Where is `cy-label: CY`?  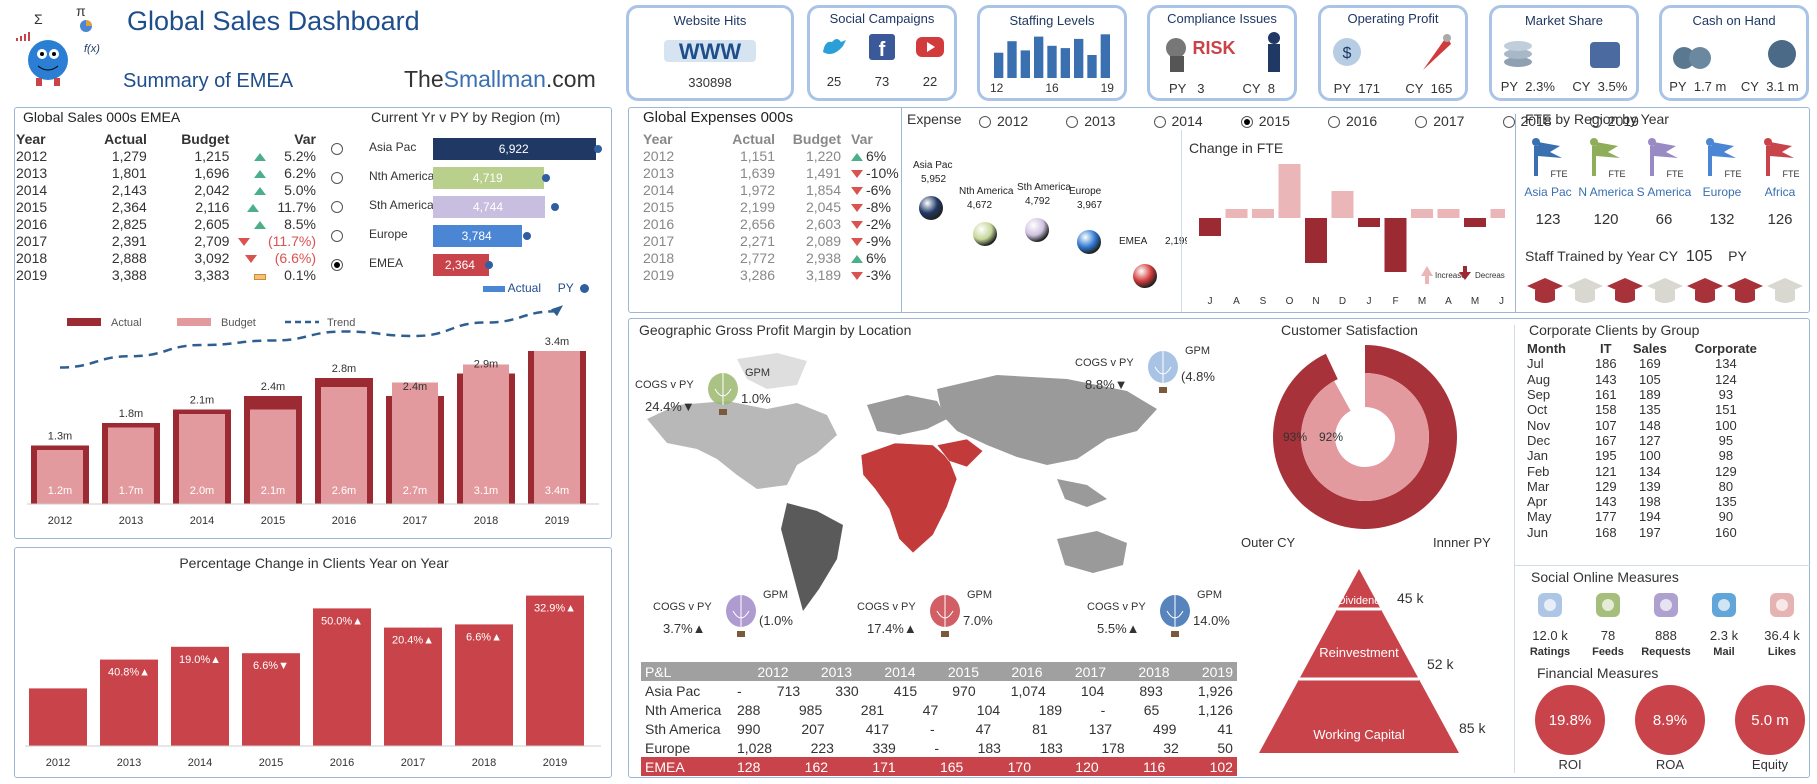 cy-label: CY is located at coordinates (1581, 86).